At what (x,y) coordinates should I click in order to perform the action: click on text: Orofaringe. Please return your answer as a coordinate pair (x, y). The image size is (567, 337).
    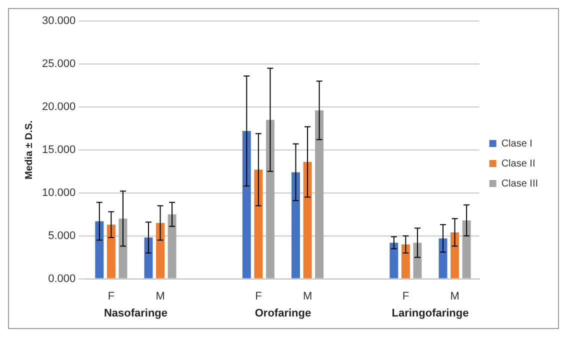
    Looking at the image, I should click on (283, 314).